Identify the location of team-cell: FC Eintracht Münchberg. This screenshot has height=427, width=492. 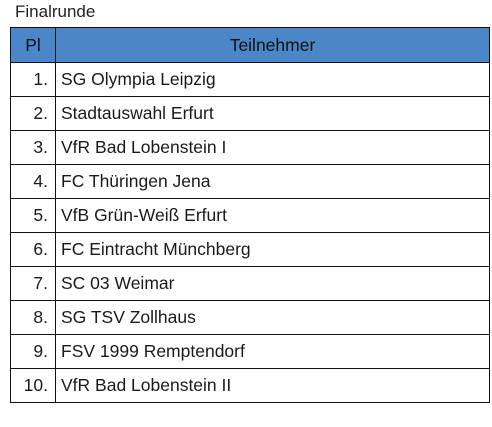
(272, 249).